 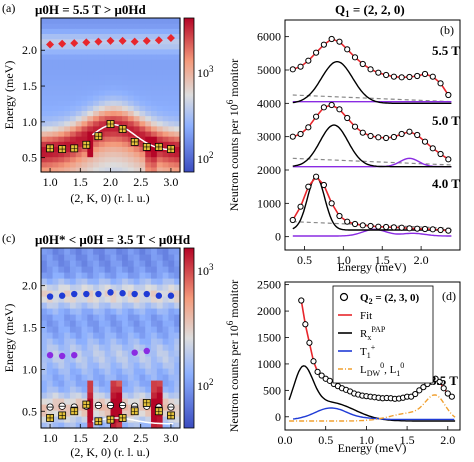 I want to click on panel-a-ytick-1: 1.0, so click(x=29, y=122).